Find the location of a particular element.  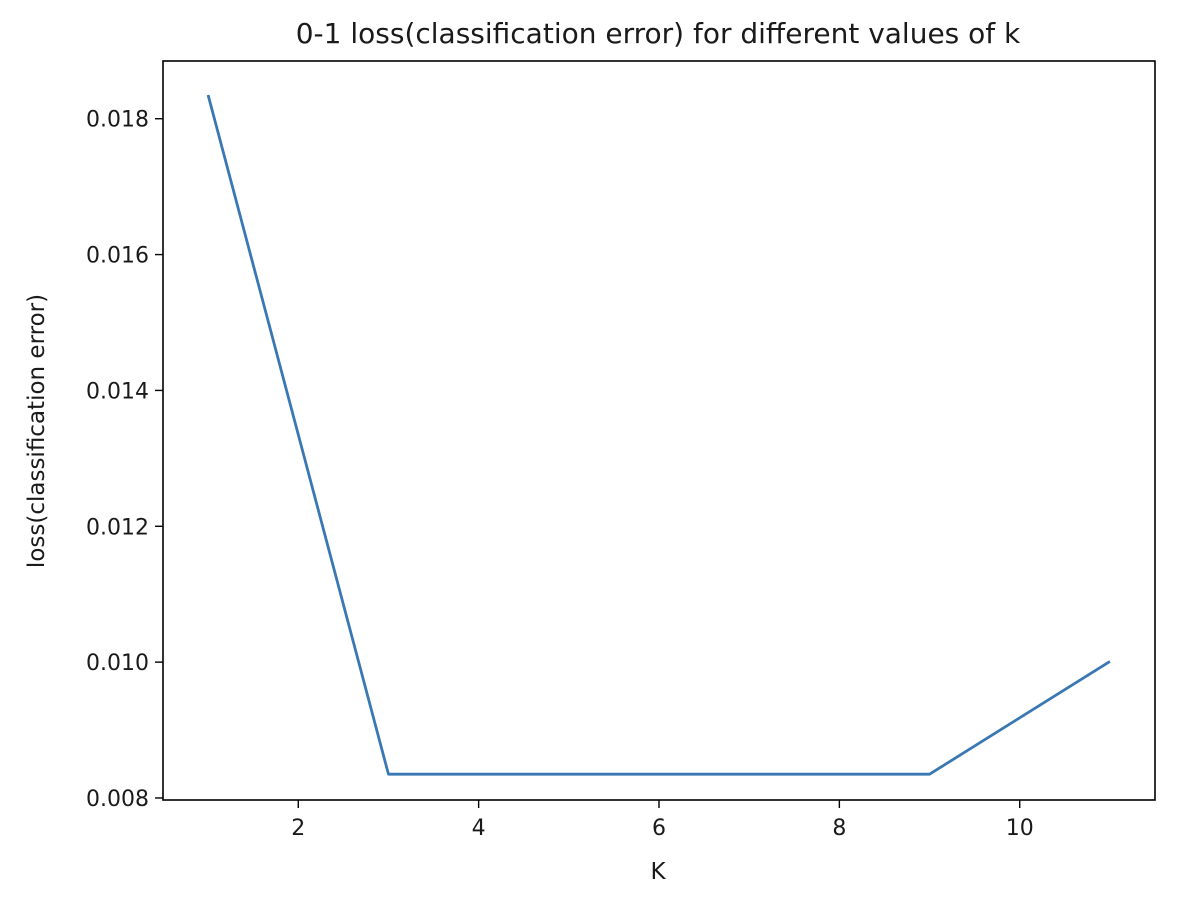

x-tick-label: 8 is located at coordinates (839, 828).